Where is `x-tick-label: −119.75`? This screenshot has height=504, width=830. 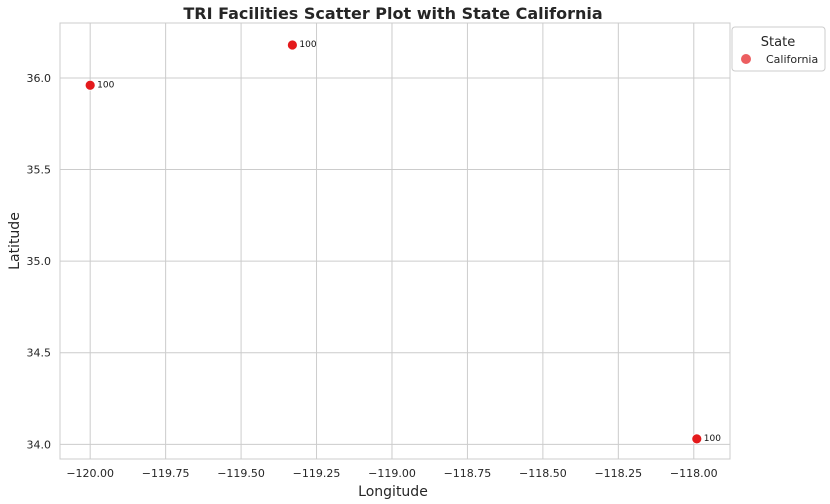 x-tick-label: −119.75 is located at coordinates (166, 473).